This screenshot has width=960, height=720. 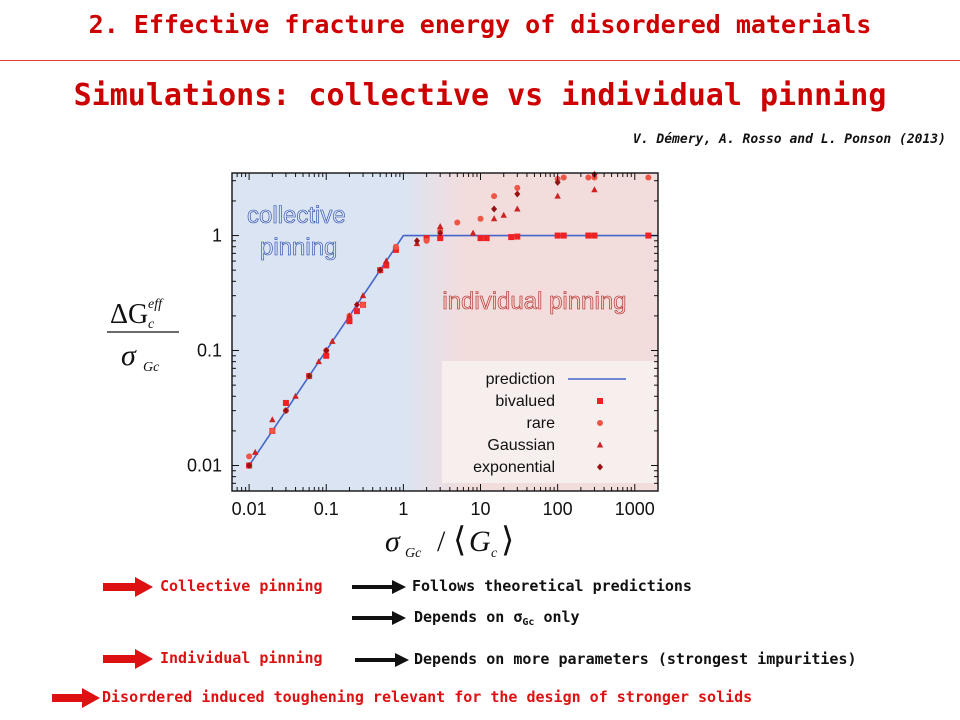 What do you see at coordinates (298, 247) in the screenshot?
I see `collective-region-label: pinning` at bounding box center [298, 247].